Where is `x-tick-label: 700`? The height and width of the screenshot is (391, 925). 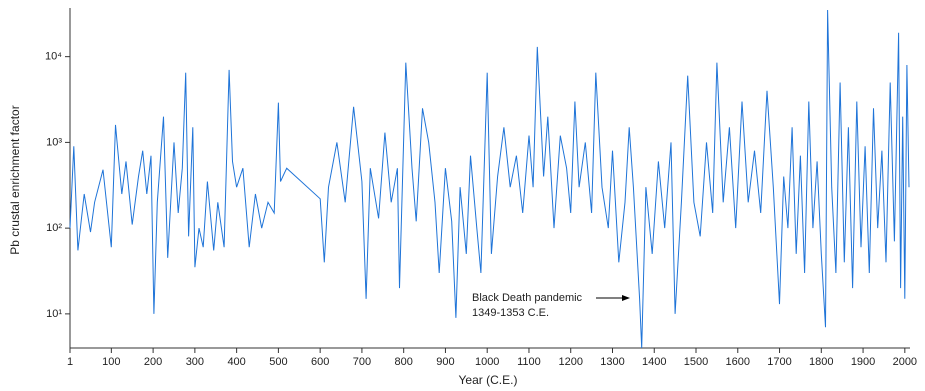
x-tick-label: 700 is located at coordinates (362, 362).